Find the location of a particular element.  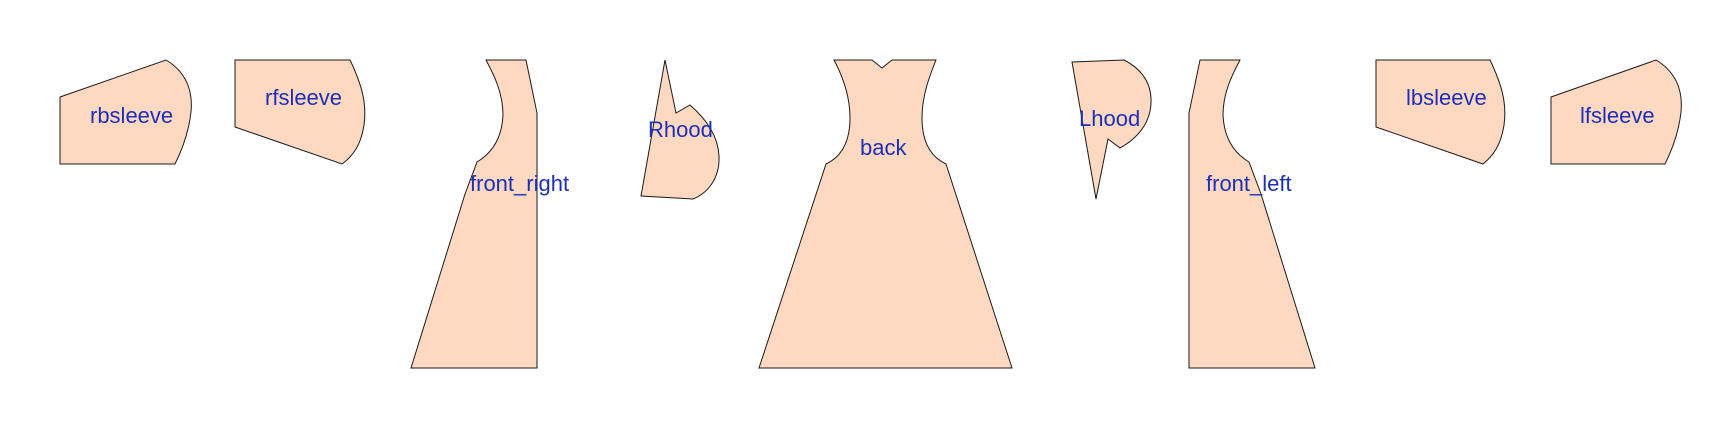

piece-back: back is located at coordinates (885, 214).